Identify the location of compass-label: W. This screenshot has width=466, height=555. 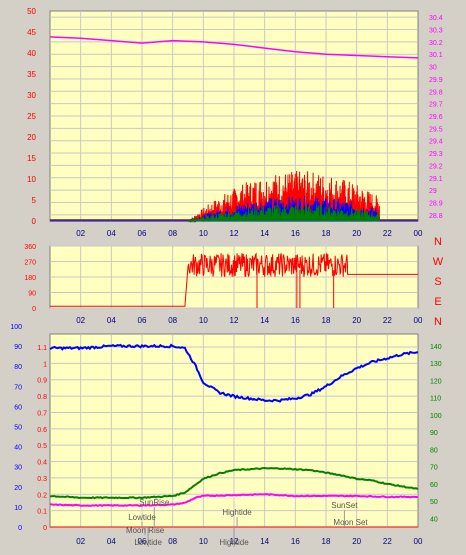
(438, 262).